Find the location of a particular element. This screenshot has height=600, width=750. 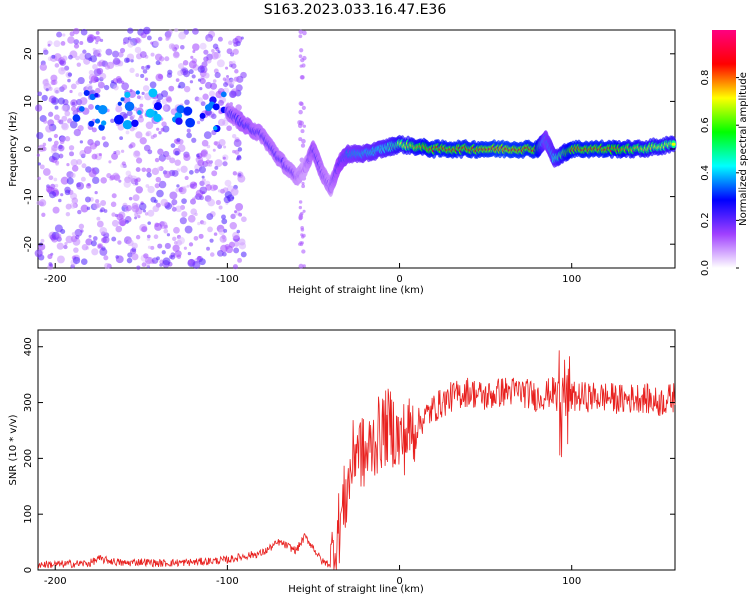

snr-x-tick-label: -100 is located at coordinates (227, 581).